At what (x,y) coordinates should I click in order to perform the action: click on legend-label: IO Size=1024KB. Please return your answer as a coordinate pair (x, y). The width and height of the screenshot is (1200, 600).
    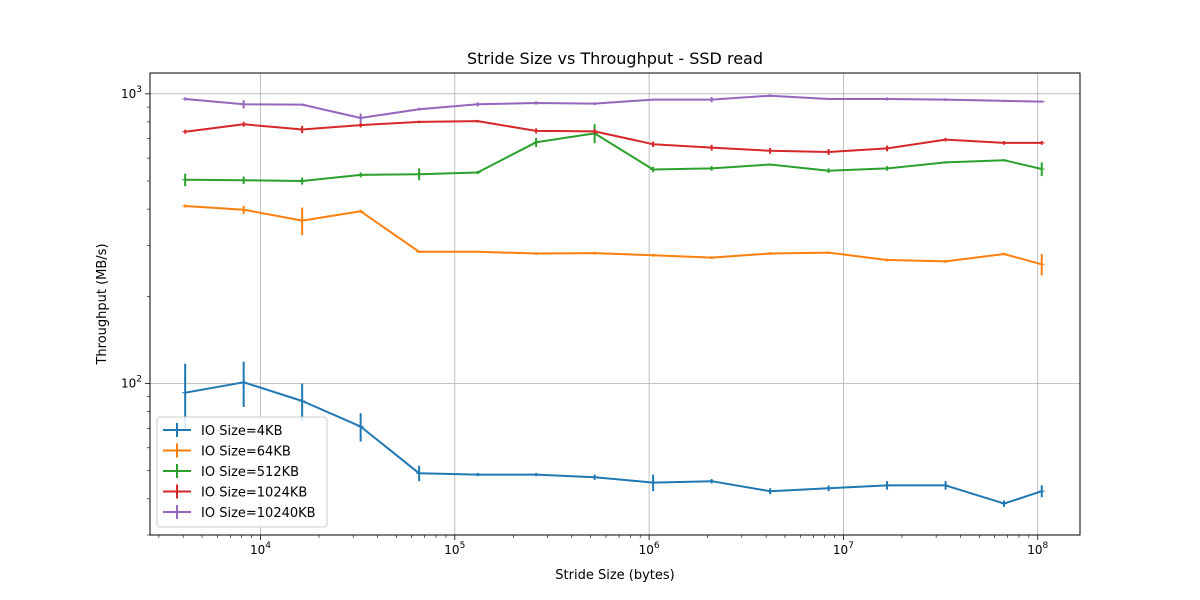
    Looking at the image, I should click on (254, 493).